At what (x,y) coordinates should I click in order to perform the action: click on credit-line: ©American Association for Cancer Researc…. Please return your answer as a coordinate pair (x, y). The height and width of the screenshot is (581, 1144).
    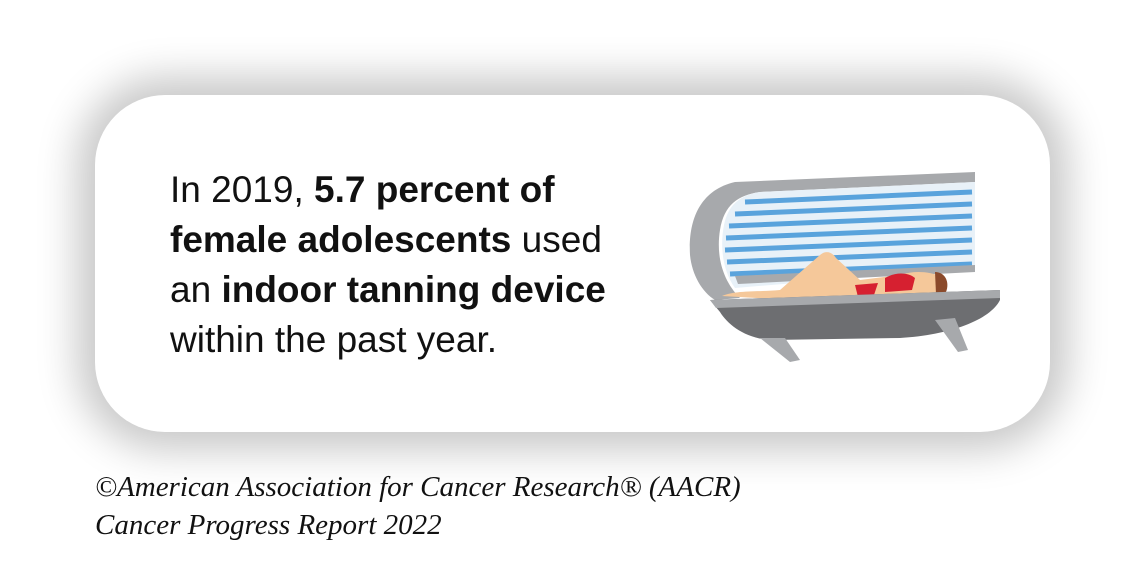
    Looking at the image, I should click on (418, 487).